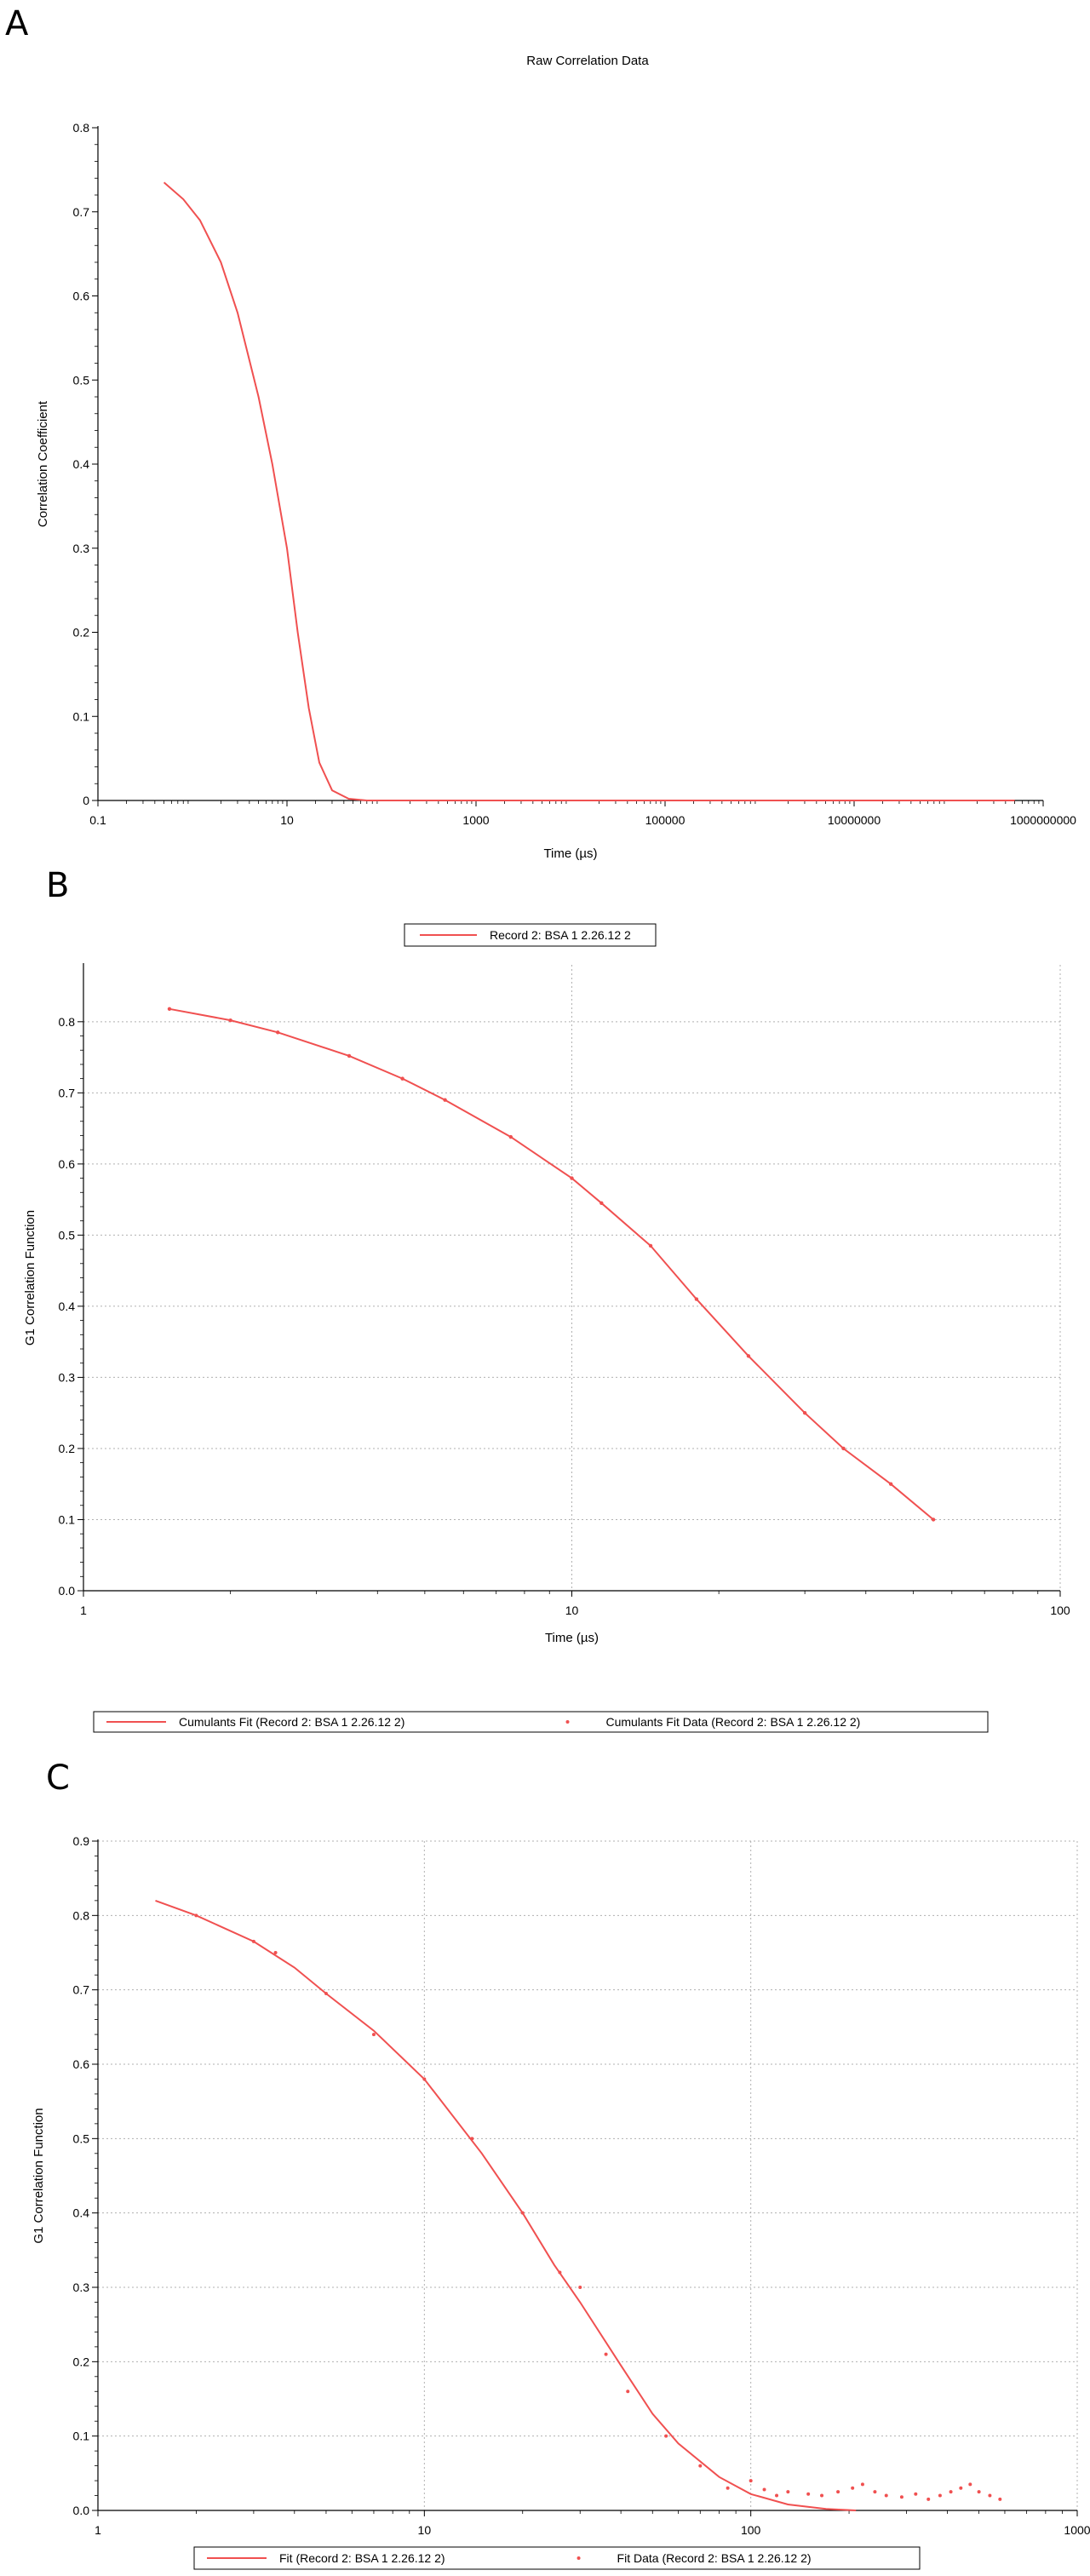  I want to click on legend-label-fit-data: Fit Data (Record 2: BSA 1 2.26.12 2), so click(714, 2558).